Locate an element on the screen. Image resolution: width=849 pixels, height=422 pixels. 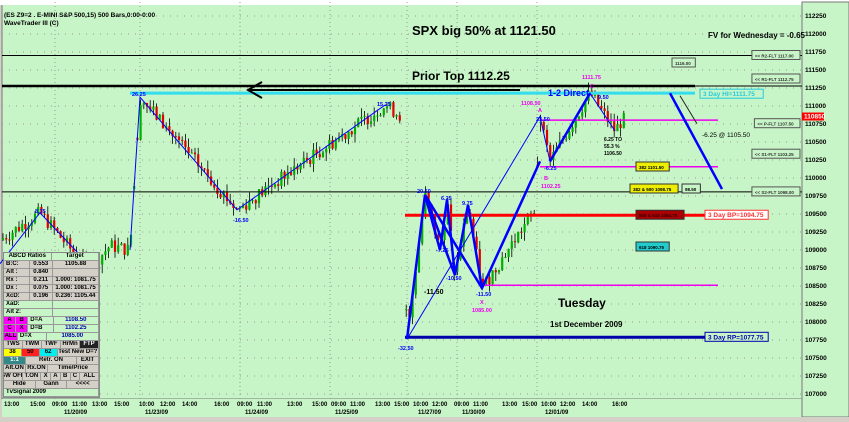
last-price-marker is located at coordinates (813, 116).